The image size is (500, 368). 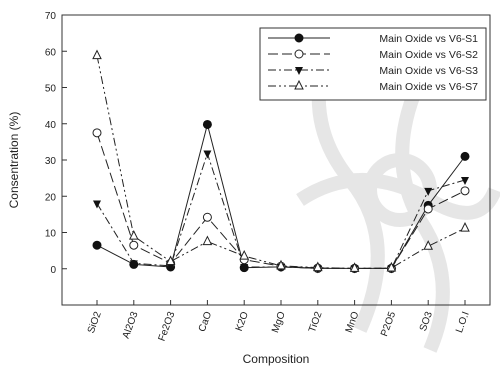 What do you see at coordinates (14, 160) in the screenshot?
I see `y-axis-title: Consentration (%)` at bounding box center [14, 160].